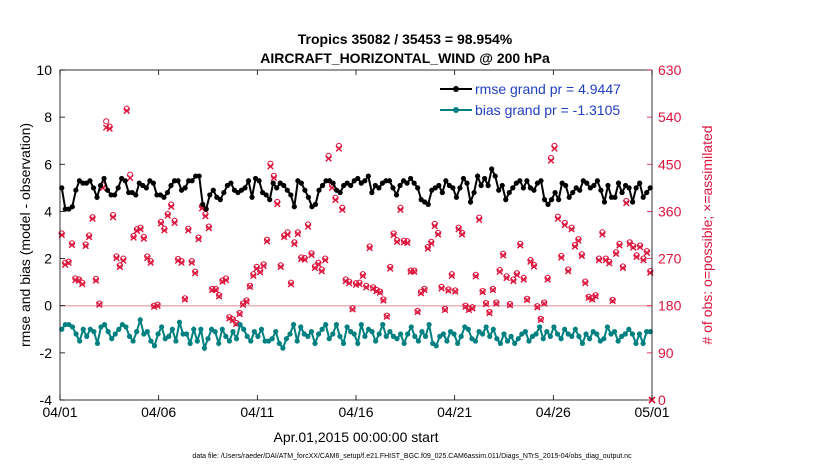 This screenshot has height=470, width=830. Describe the element at coordinates (547, 110) in the screenshot. I see `legend-bias-label: bias grand pr = -1.3105` at that location.